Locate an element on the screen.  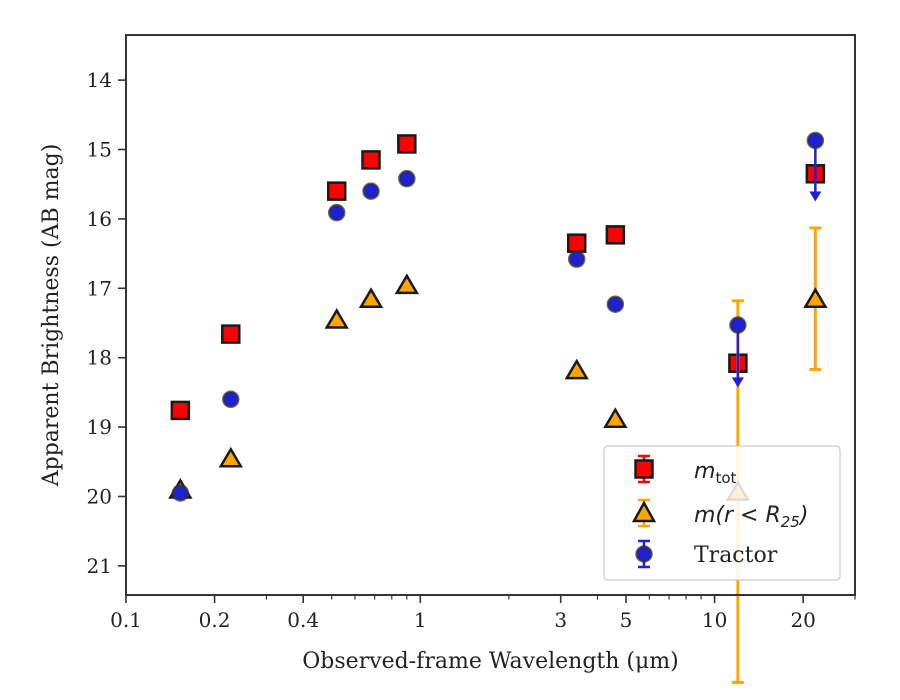
x-tick-label: 0.1 is located at coordinates (126, 620).